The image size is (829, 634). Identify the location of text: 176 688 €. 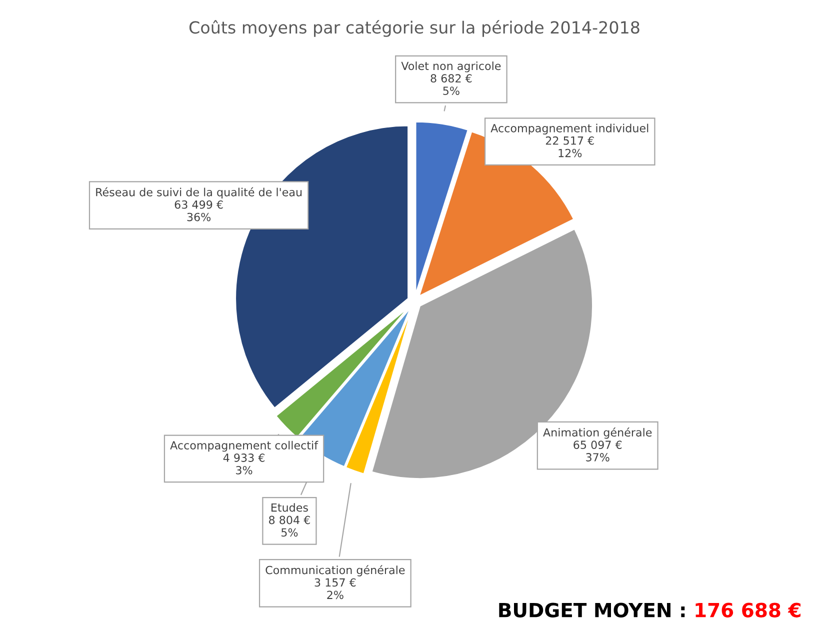
(748, 610).